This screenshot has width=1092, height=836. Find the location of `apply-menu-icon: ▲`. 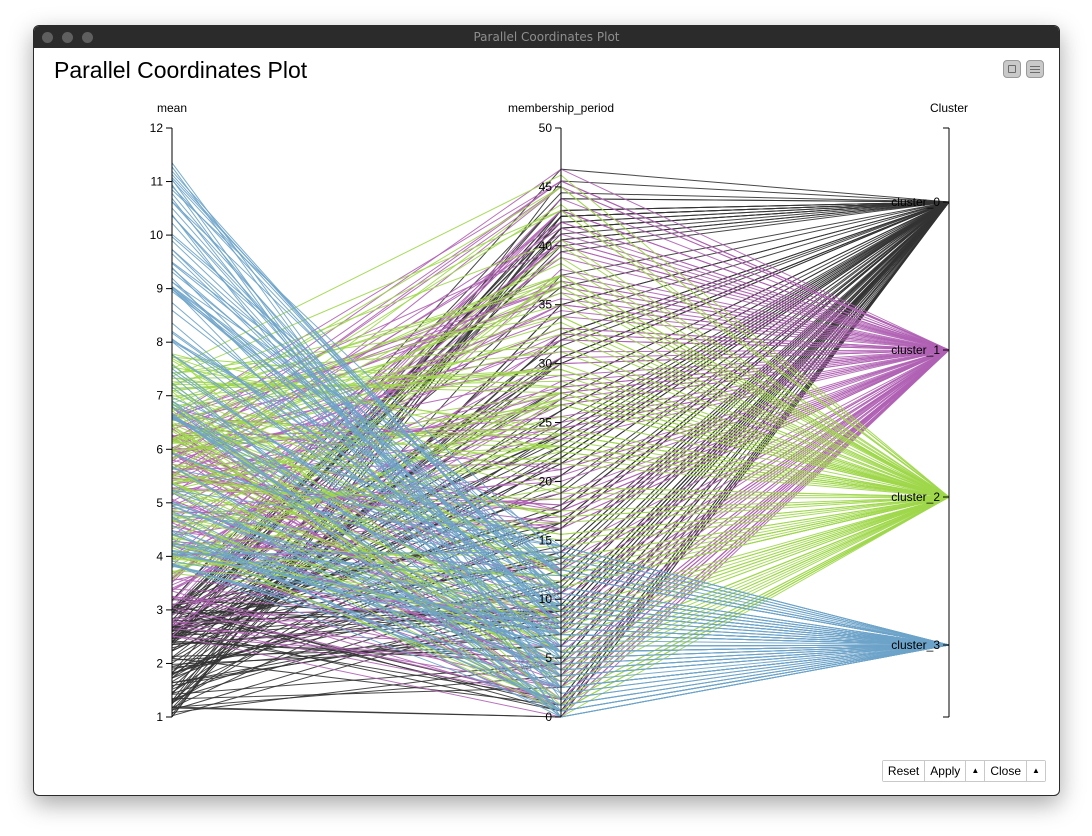

apply-menu-icon: ▲ is located at coordinates (976, 771).